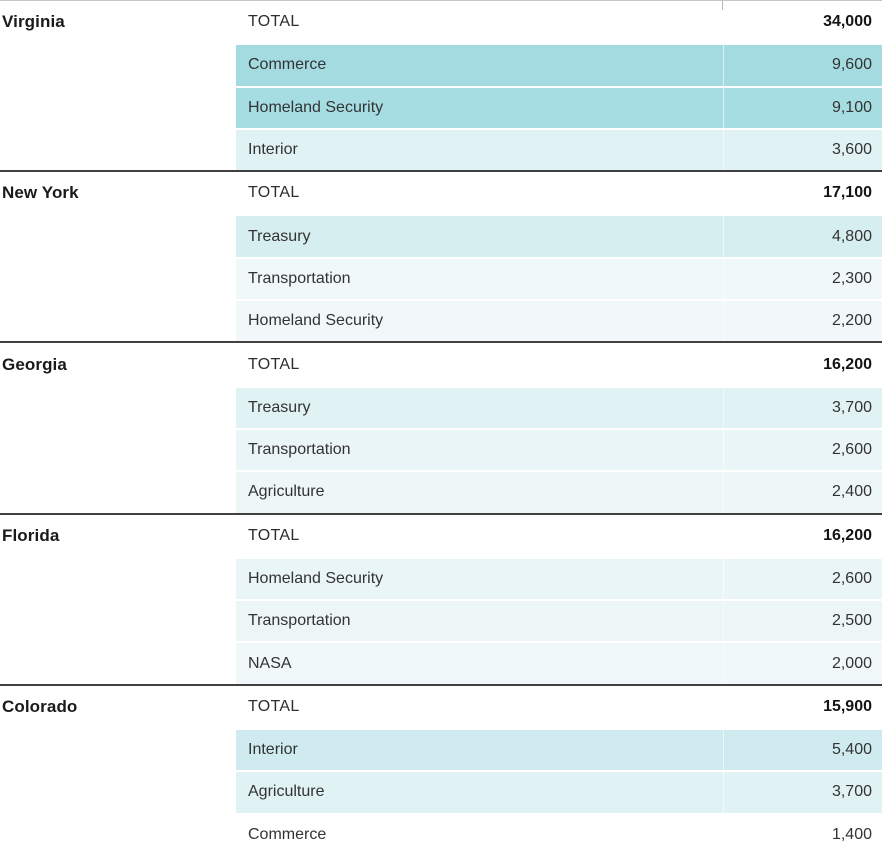 The height and width of the screenshot is (844, 882). I want to click on state-name: Colorado, so click(40, 706).